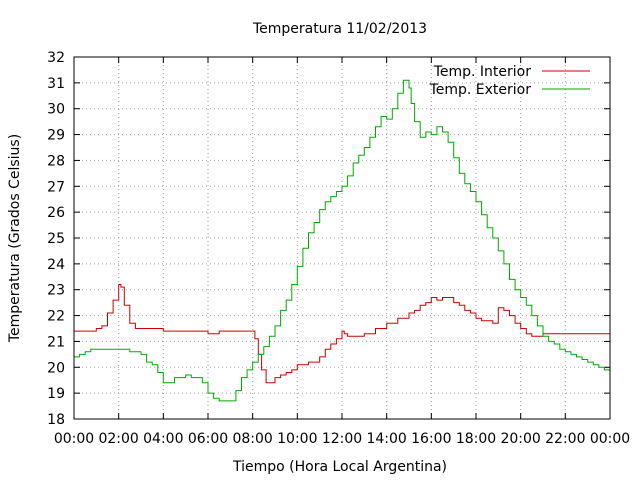  I want to click on x-tick-label: 10:00, so click(297, 439).